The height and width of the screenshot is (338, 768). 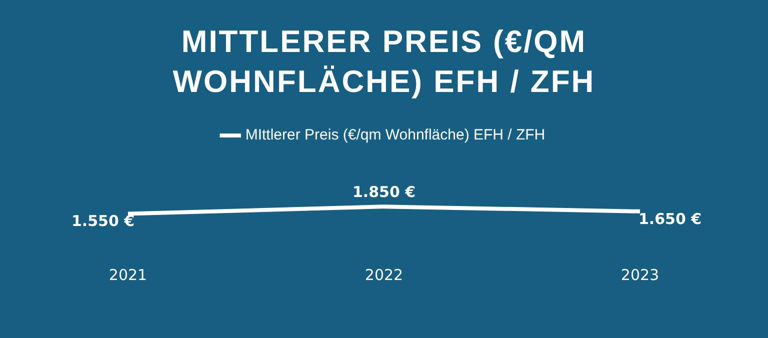 What do you see at coordinates (384, 191) in the screenshot?
I see `data-label: 1.850 €` at bounding box center [384, 191].